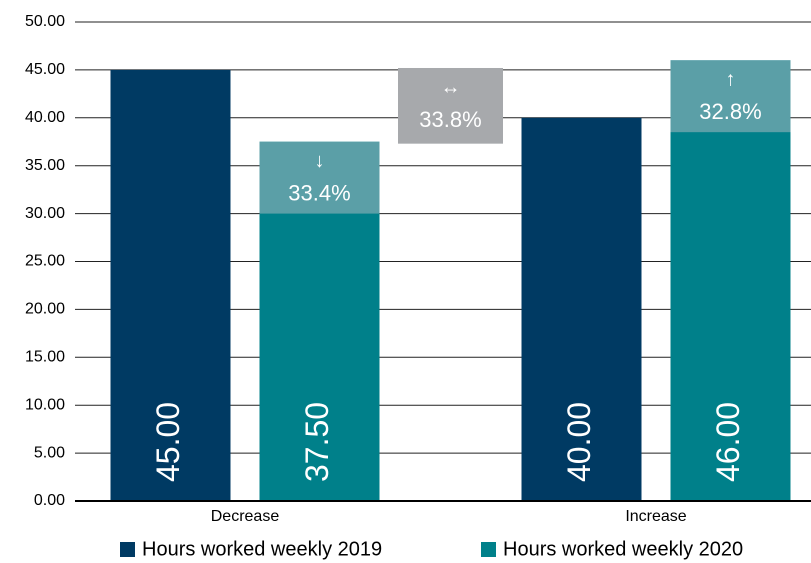 This screenshot has height=563, width=811. What do you see at coordinates (45, 213) in the screenshot?
I see `y-tick-label: 30.00` at bounding box center [45, 213].